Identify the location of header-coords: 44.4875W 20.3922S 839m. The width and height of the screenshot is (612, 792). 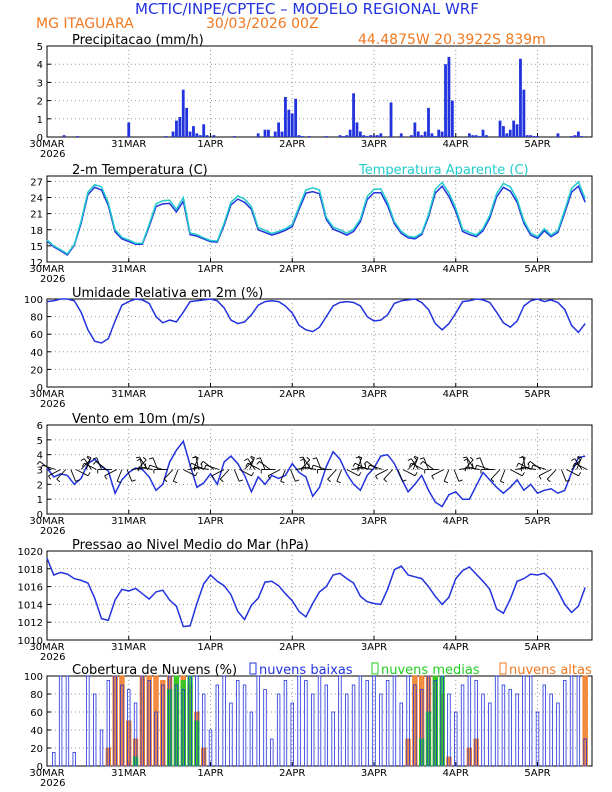
(452, 40).